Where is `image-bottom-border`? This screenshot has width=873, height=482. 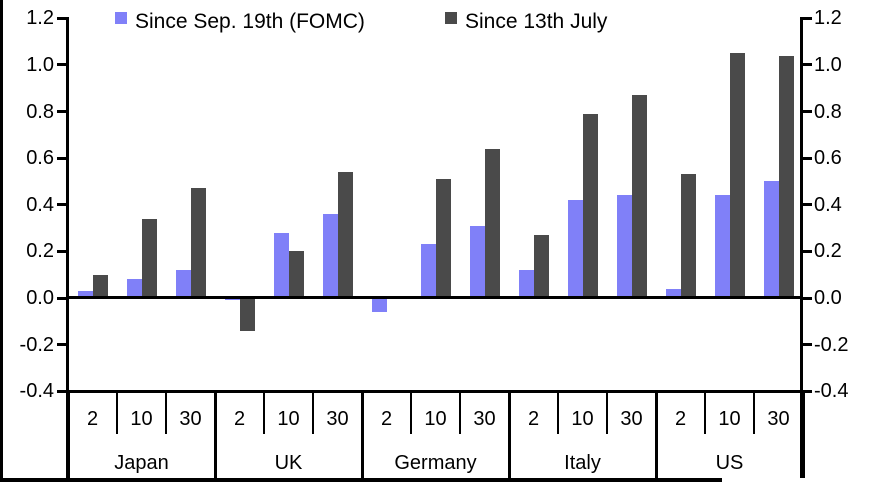 image-bottom-border is located at coordinates (361, 480).